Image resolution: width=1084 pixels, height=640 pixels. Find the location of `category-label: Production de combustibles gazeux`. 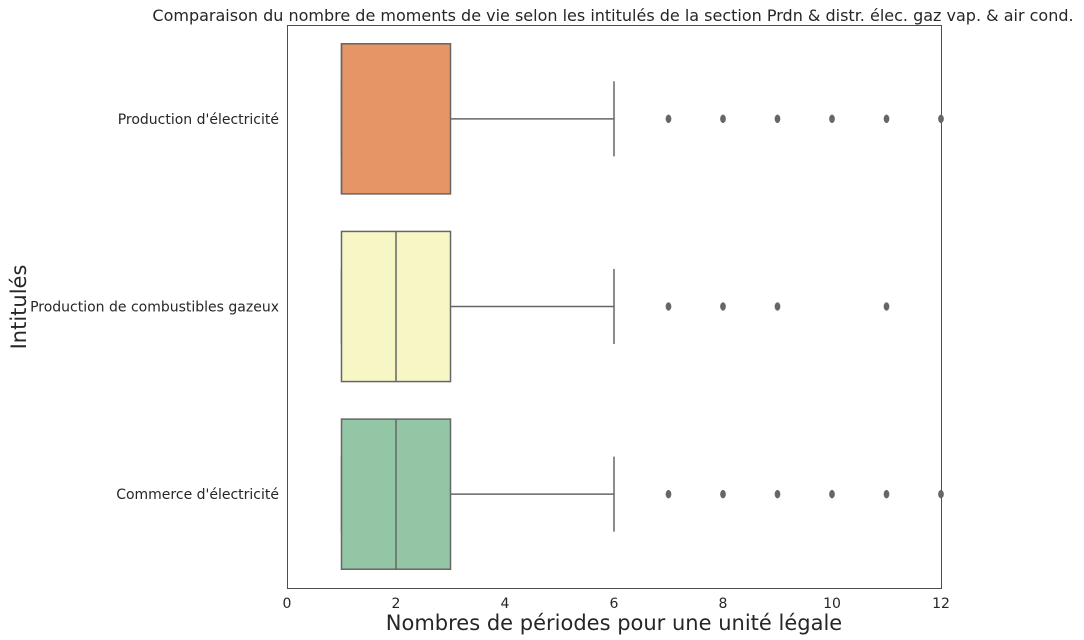

category-label: Production de combustibles gazeux is located at coordinates (154, 308).